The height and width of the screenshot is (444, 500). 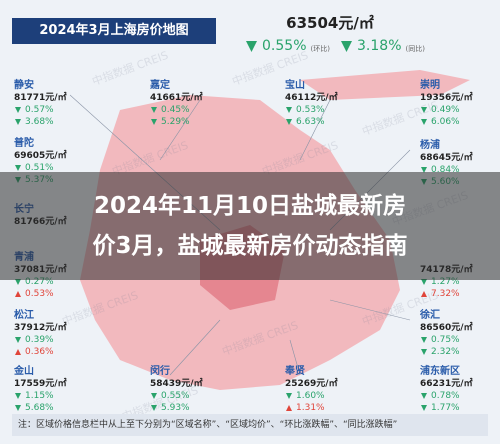 I want to click on district-change-value: 1.27%, so click(x=445, y=282).